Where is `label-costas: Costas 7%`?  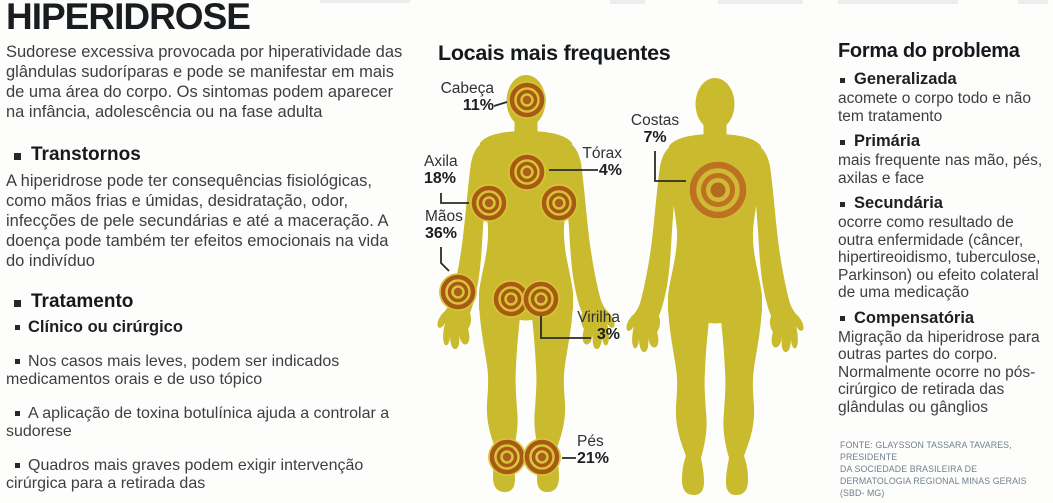
label-costas: Costas 7% is located at coordinates (655, 129).